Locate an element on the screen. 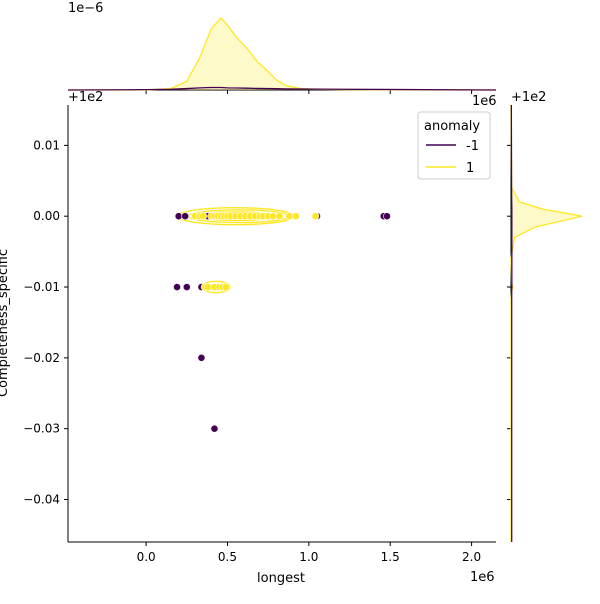  top-marginal-top-right-label: 1e6 is located at coordinates (484, 101).